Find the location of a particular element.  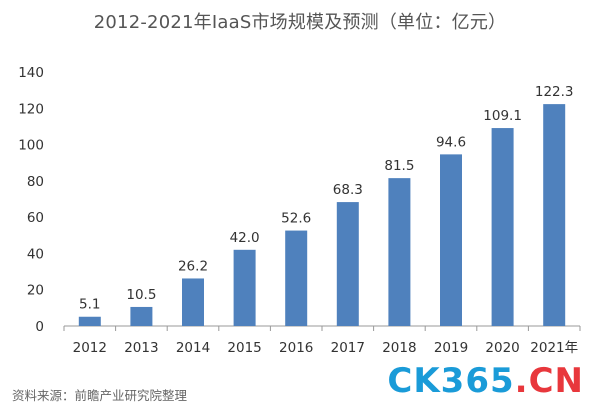

watermark-part-ck365: CK365 is located at coordinates (451, 381).